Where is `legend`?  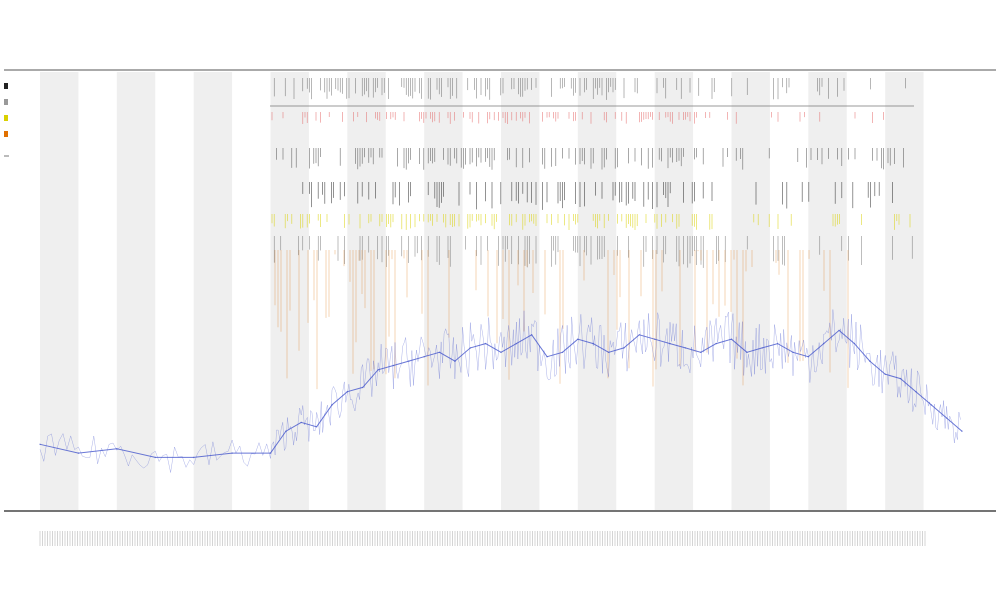 legend is located at coordinates (6, 120).